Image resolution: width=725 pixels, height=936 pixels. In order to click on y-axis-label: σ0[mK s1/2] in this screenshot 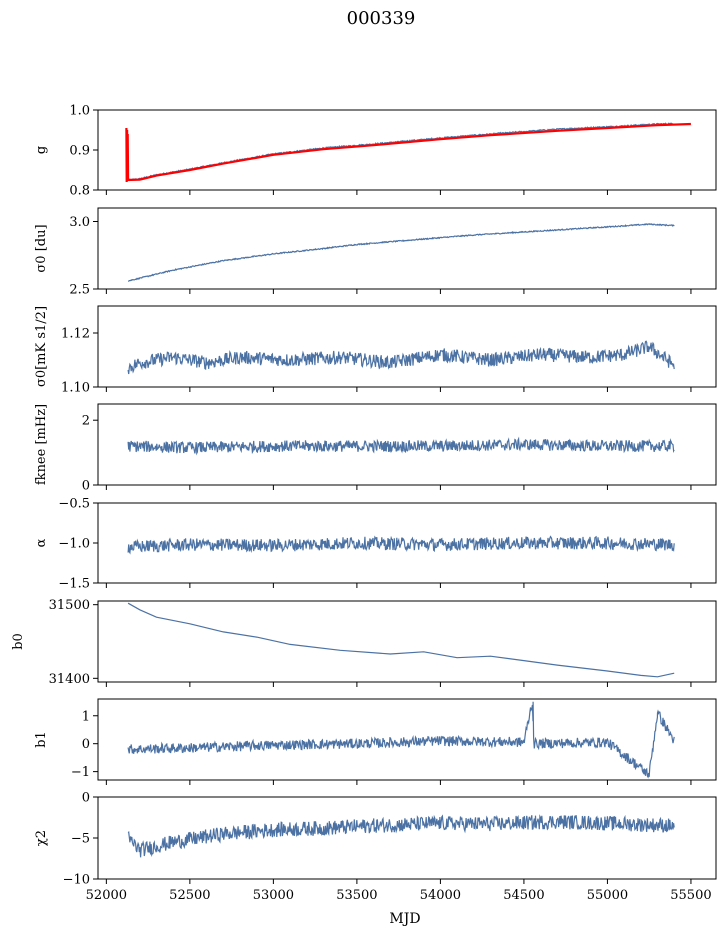, I will do `click(41, 346)`.